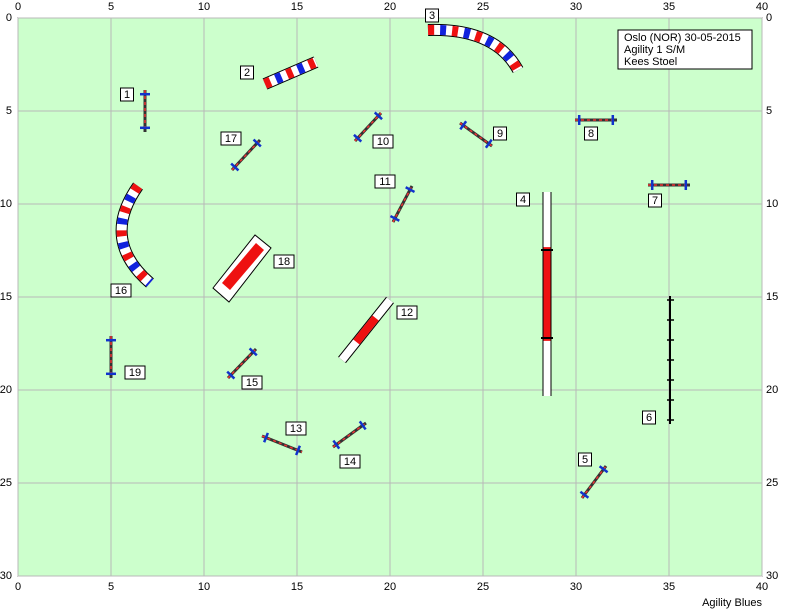 This screenshot has width=800, height=610. I want to click on obstacle-label: 5, so click(585, 460).